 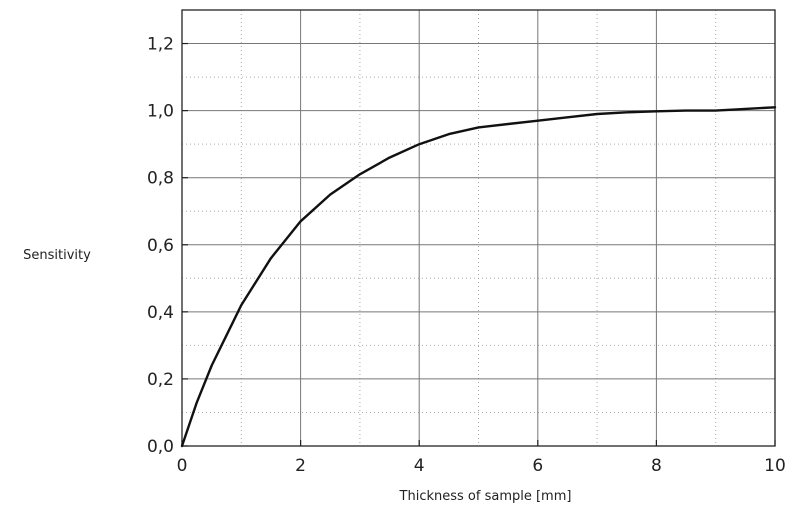 What do you see at coordinates (160, 380) in the screenshot?
I see `y-tick-label: 0,2` at bounding box center [160, 380].